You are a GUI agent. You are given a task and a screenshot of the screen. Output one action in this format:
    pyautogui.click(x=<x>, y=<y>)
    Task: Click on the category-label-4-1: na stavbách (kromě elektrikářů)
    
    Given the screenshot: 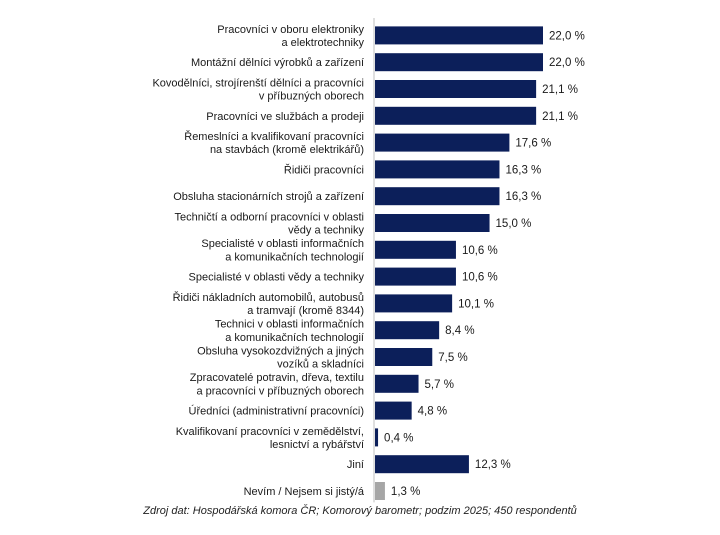 What is the action you would take?
    pyautogui.click(x=287, y=150)
    